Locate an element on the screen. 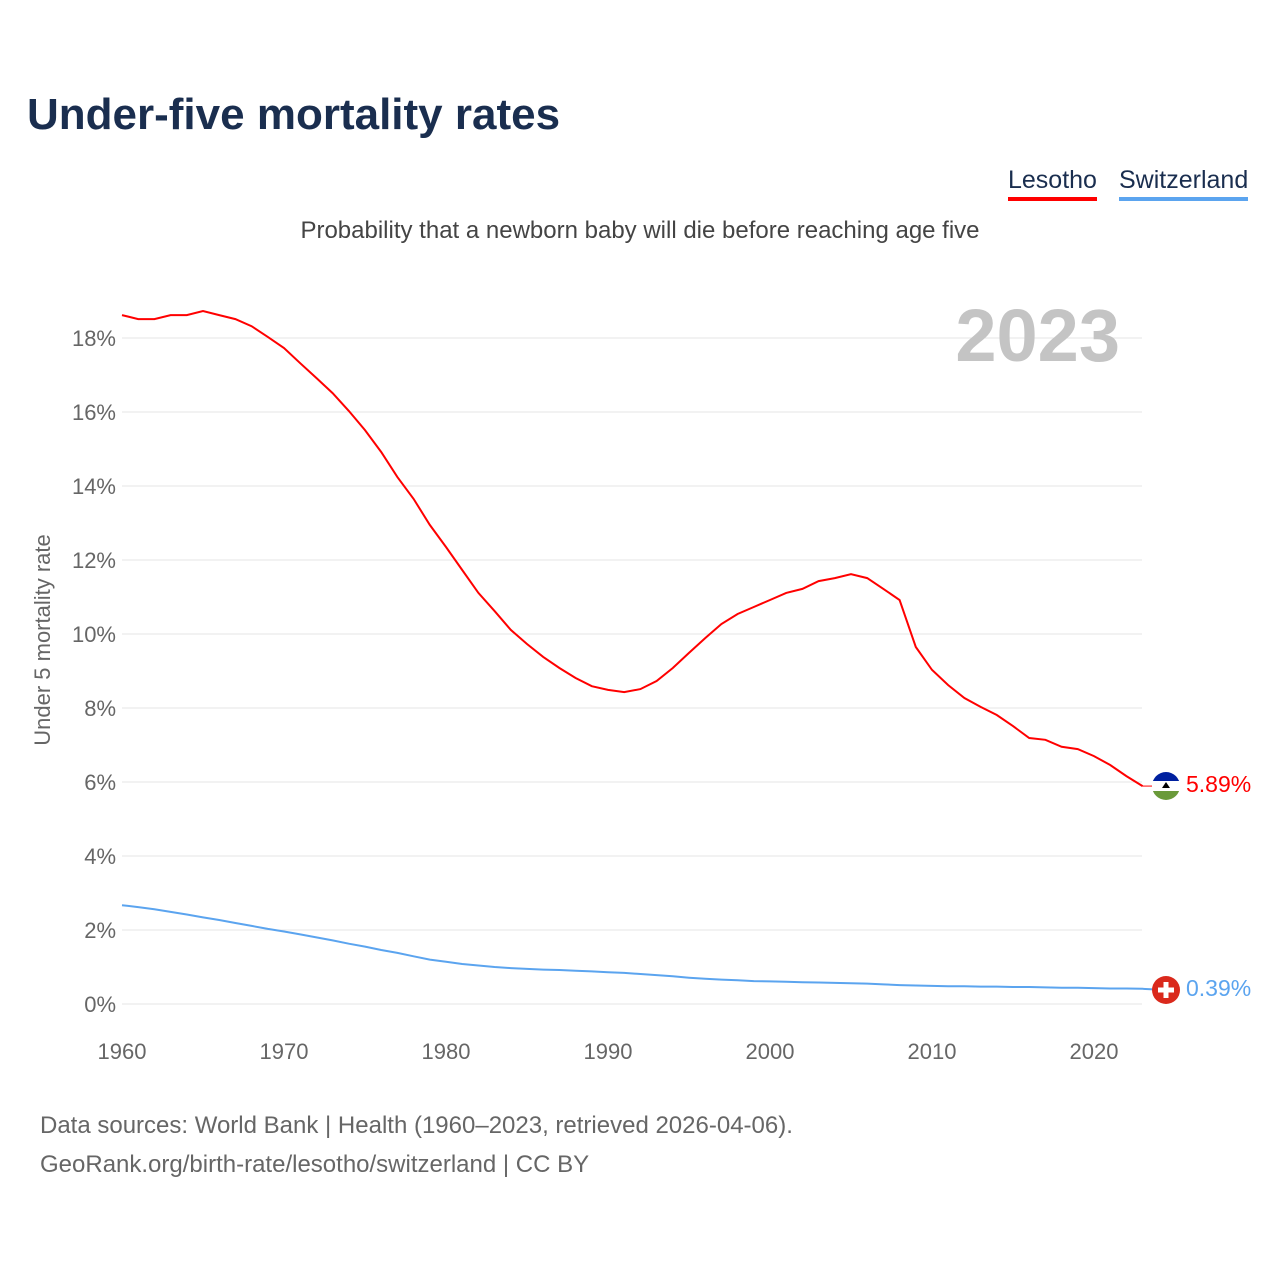 Image resolution: width=1280 pixels, height=1280 pixels. x-tick-label: 1960 is located at coordinates (122, 1051).